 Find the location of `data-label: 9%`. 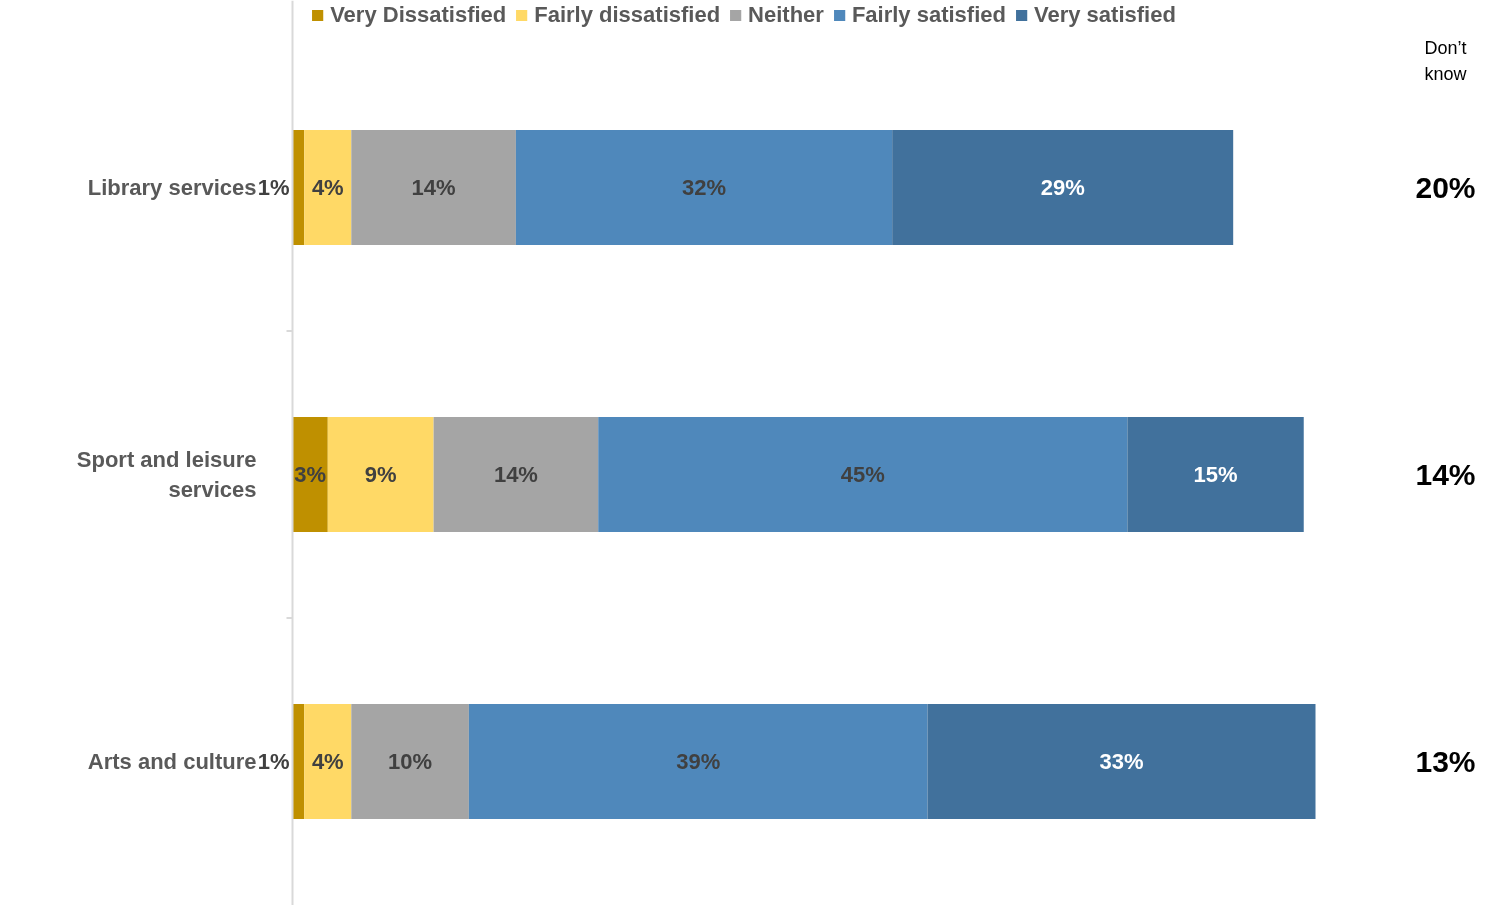

data-label: 9% is located at coordinates (380, 474).